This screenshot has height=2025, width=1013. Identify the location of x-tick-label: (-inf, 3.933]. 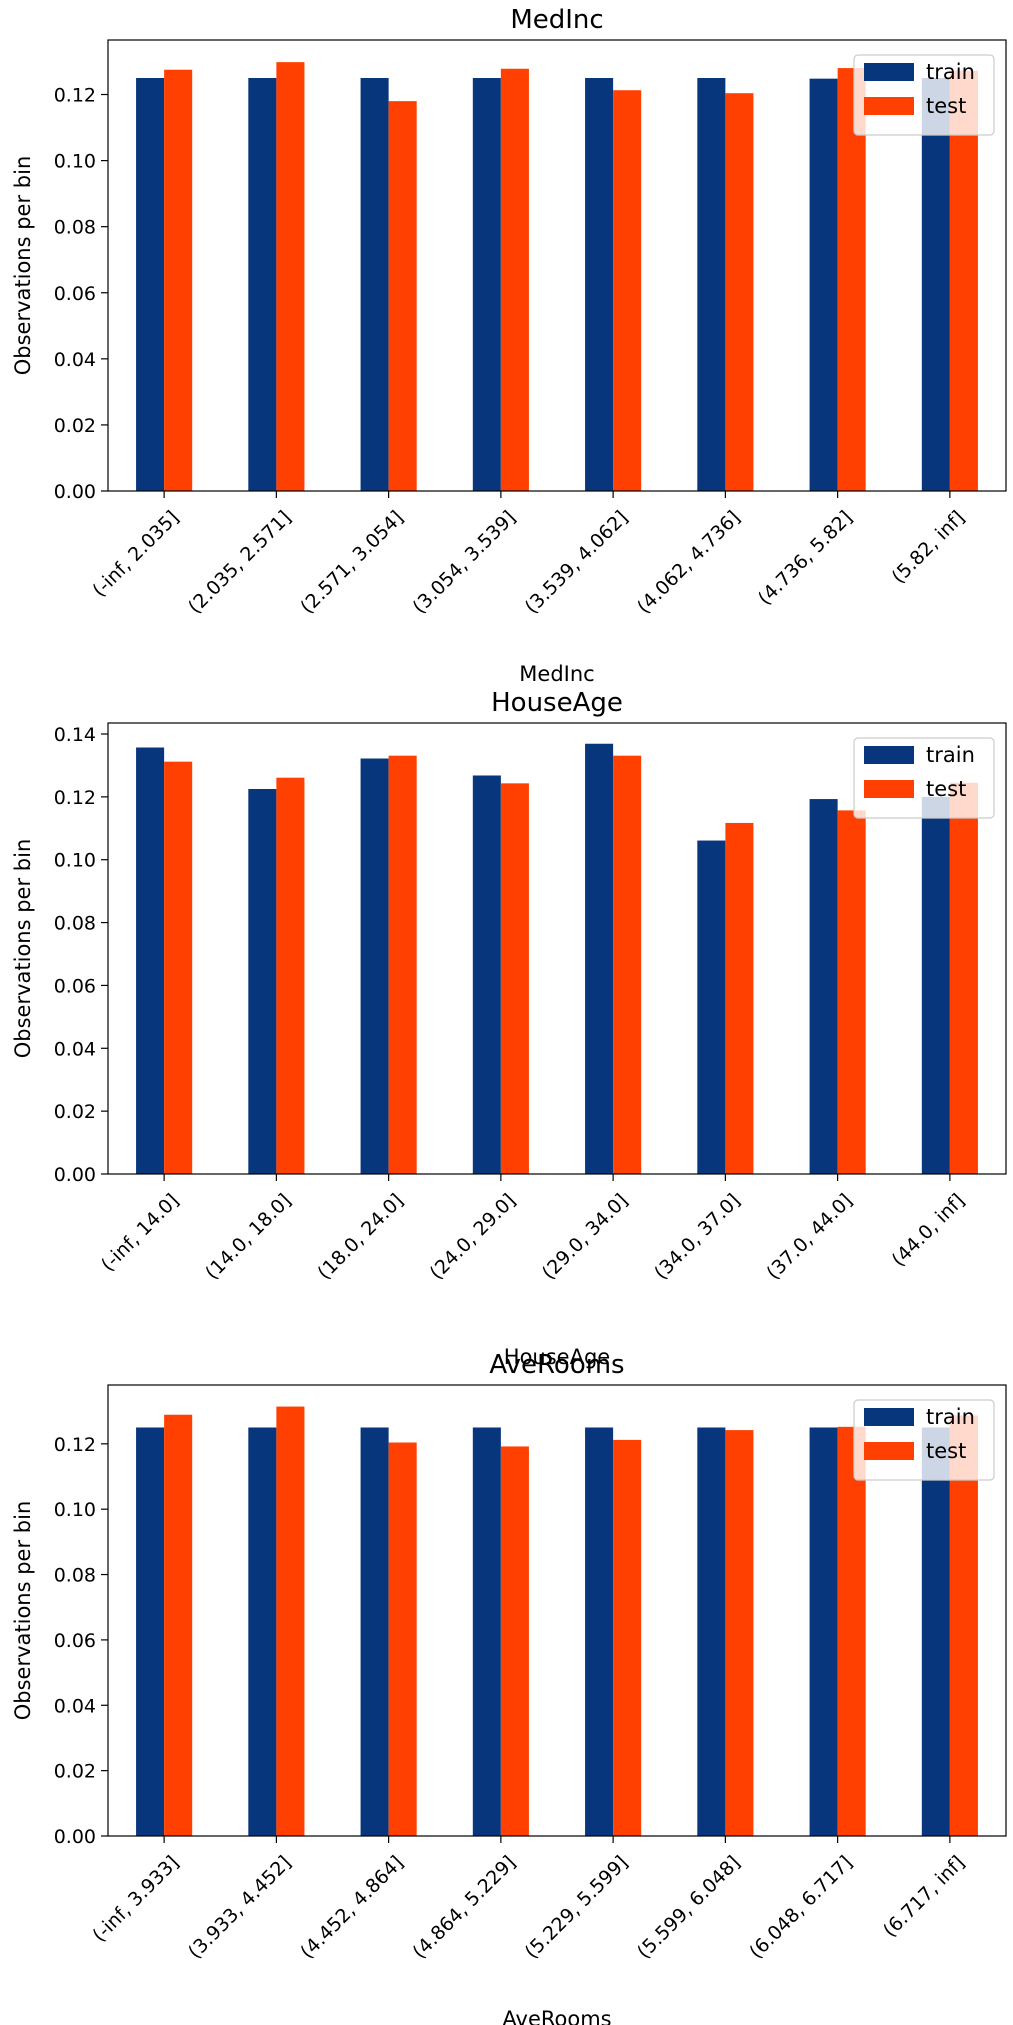
(135, 1899).